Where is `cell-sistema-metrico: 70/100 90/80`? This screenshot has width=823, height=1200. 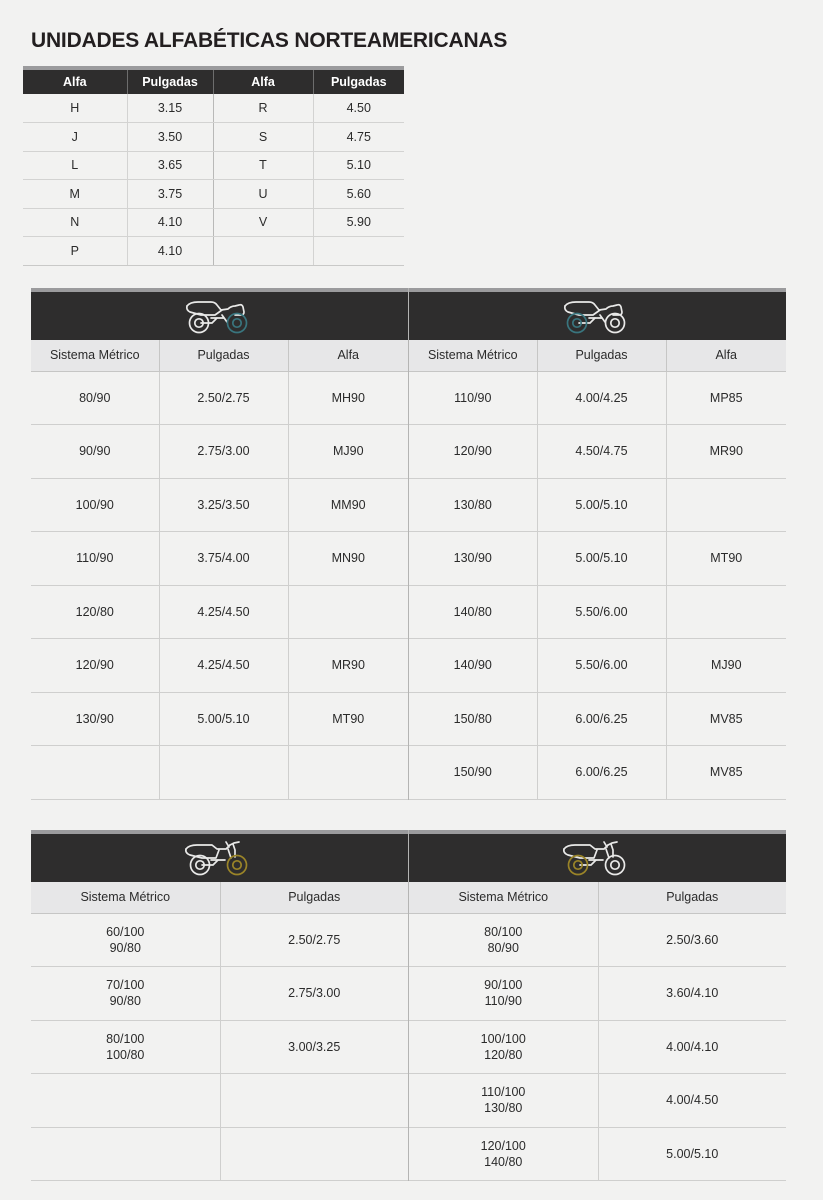
cell-sistema-metrico: 70/100 90/80 is located at coordinates (126, 993).